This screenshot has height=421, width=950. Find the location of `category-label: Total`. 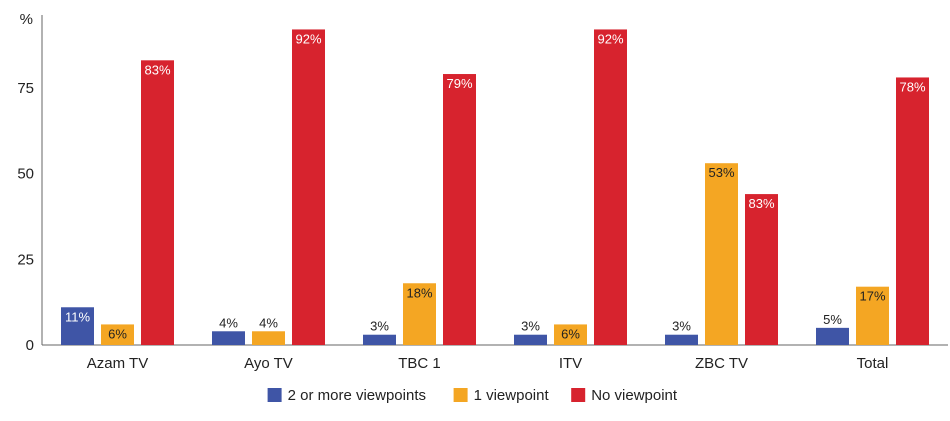

category-label: Total is located at coordinates (873, 363).